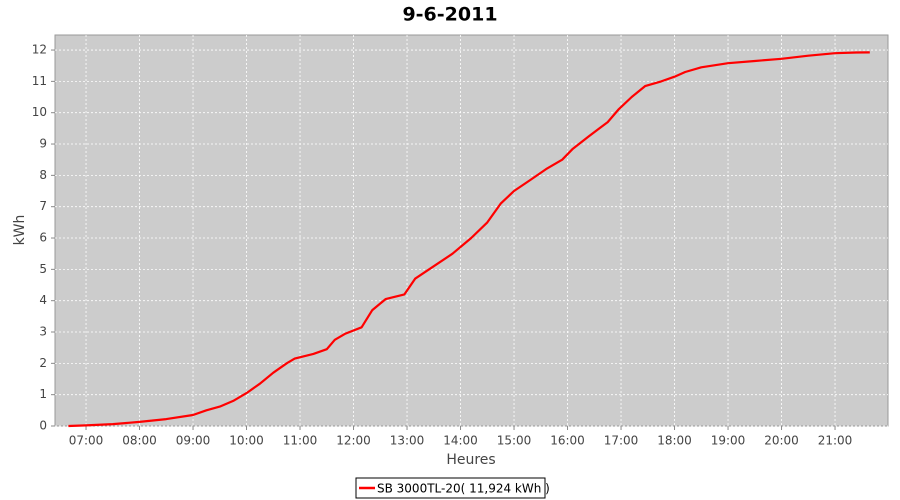  Describe the element at coordinates (674, 441) in the screenshot. I see `x-tick-label: 18:00` at that location.